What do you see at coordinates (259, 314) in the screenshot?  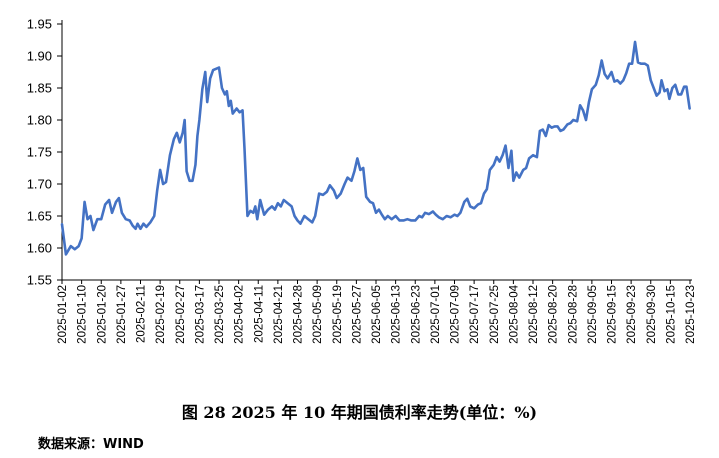 I see `x-tick-label: 2025-04-11` at bounding box center [259, 314].